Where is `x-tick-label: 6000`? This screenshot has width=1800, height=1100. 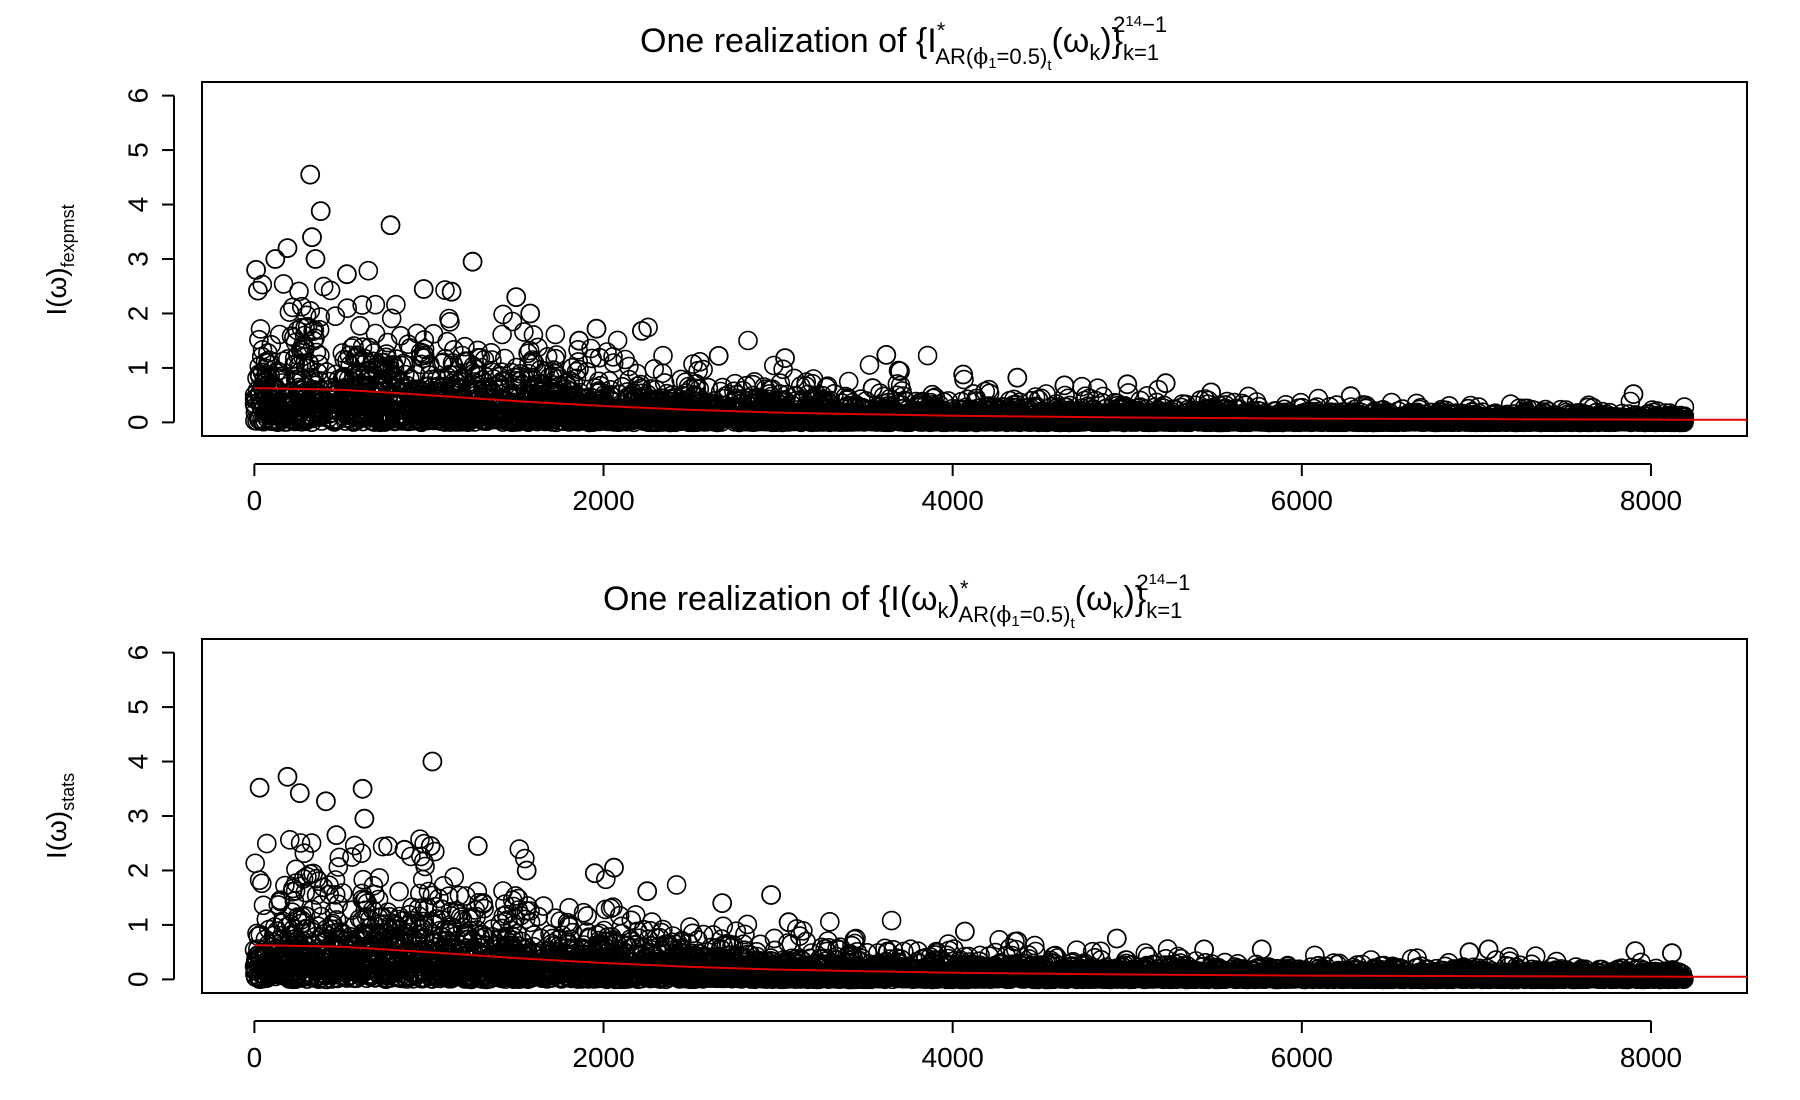
x-tick-label: 6000 is located at coordinates (1302, 500).